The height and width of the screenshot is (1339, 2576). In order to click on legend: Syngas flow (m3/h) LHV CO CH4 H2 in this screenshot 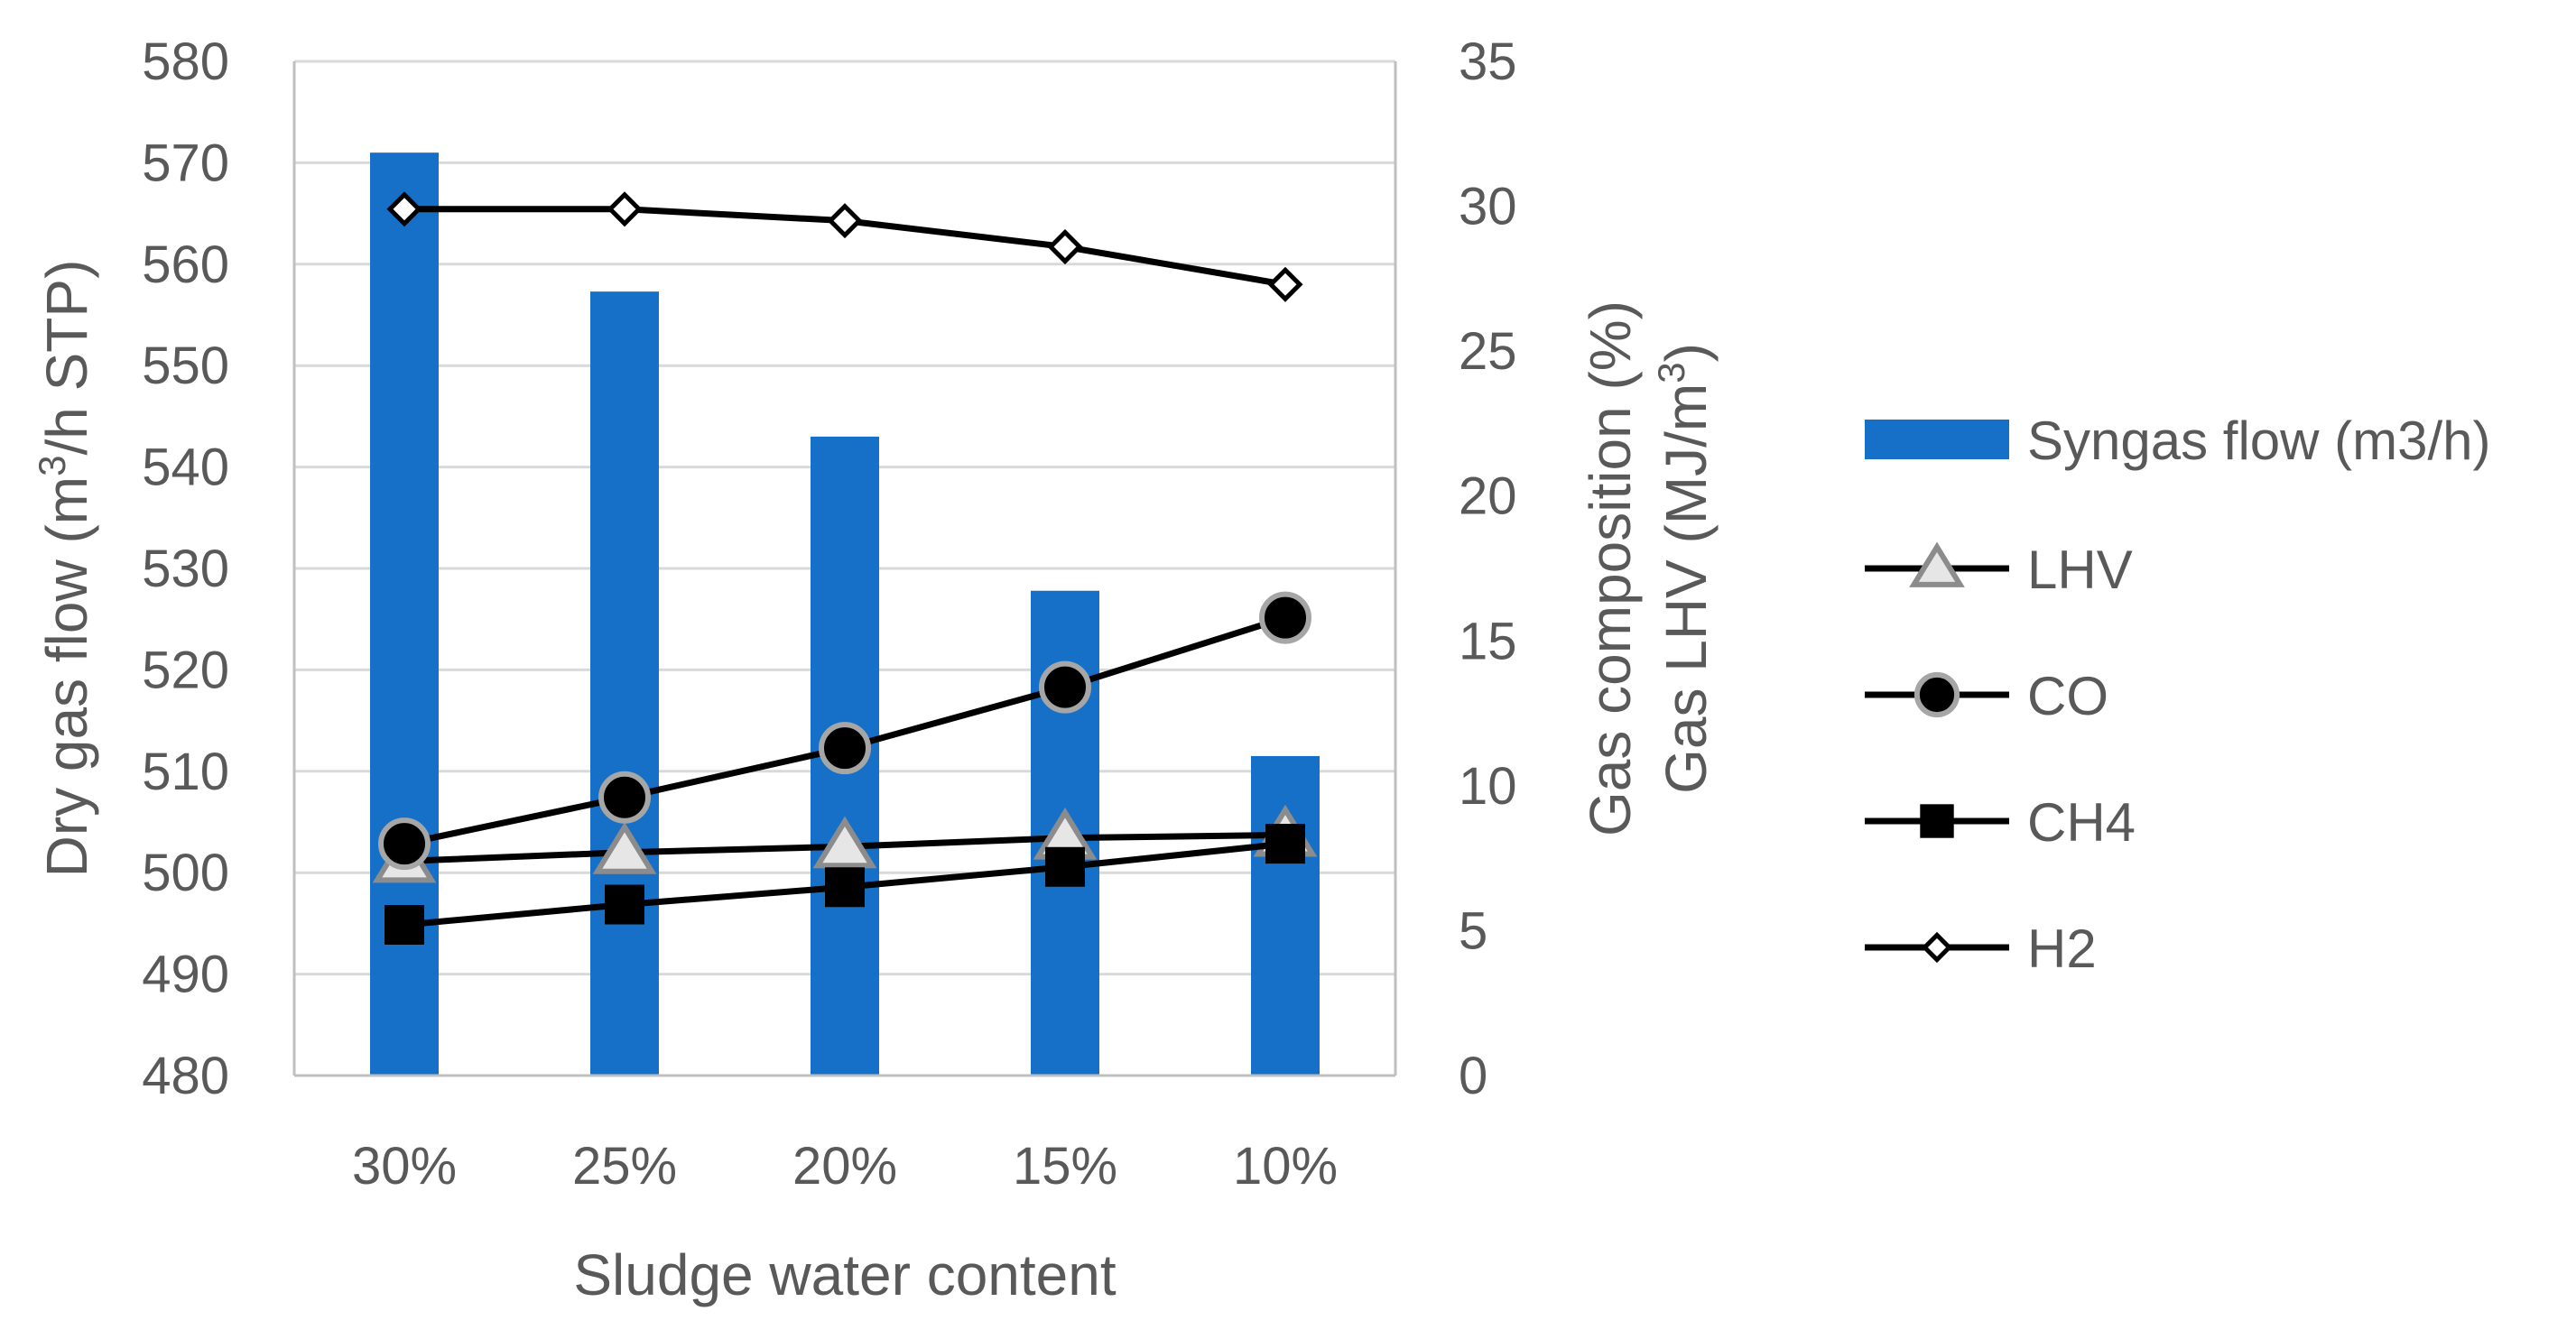, I will do `click(2178, 695)`.